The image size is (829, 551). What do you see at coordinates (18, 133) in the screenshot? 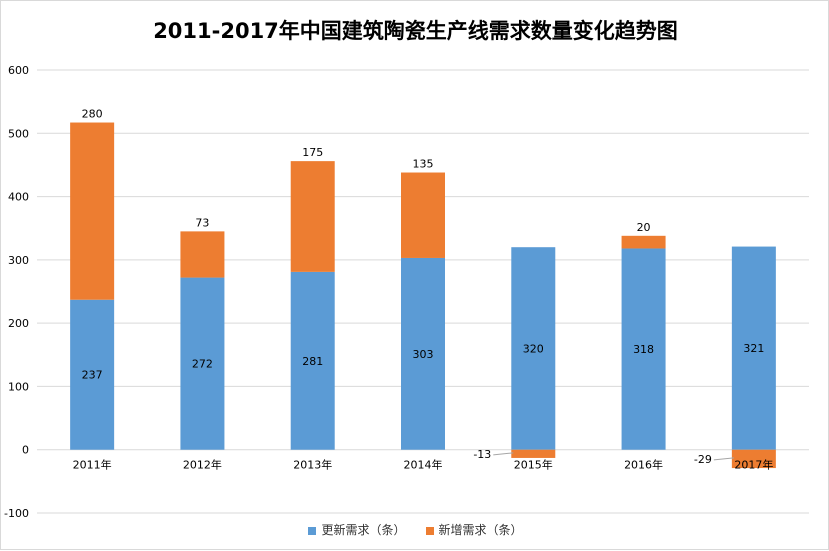
I see `y-tick-label: 500` at bounding box center [18, 133].